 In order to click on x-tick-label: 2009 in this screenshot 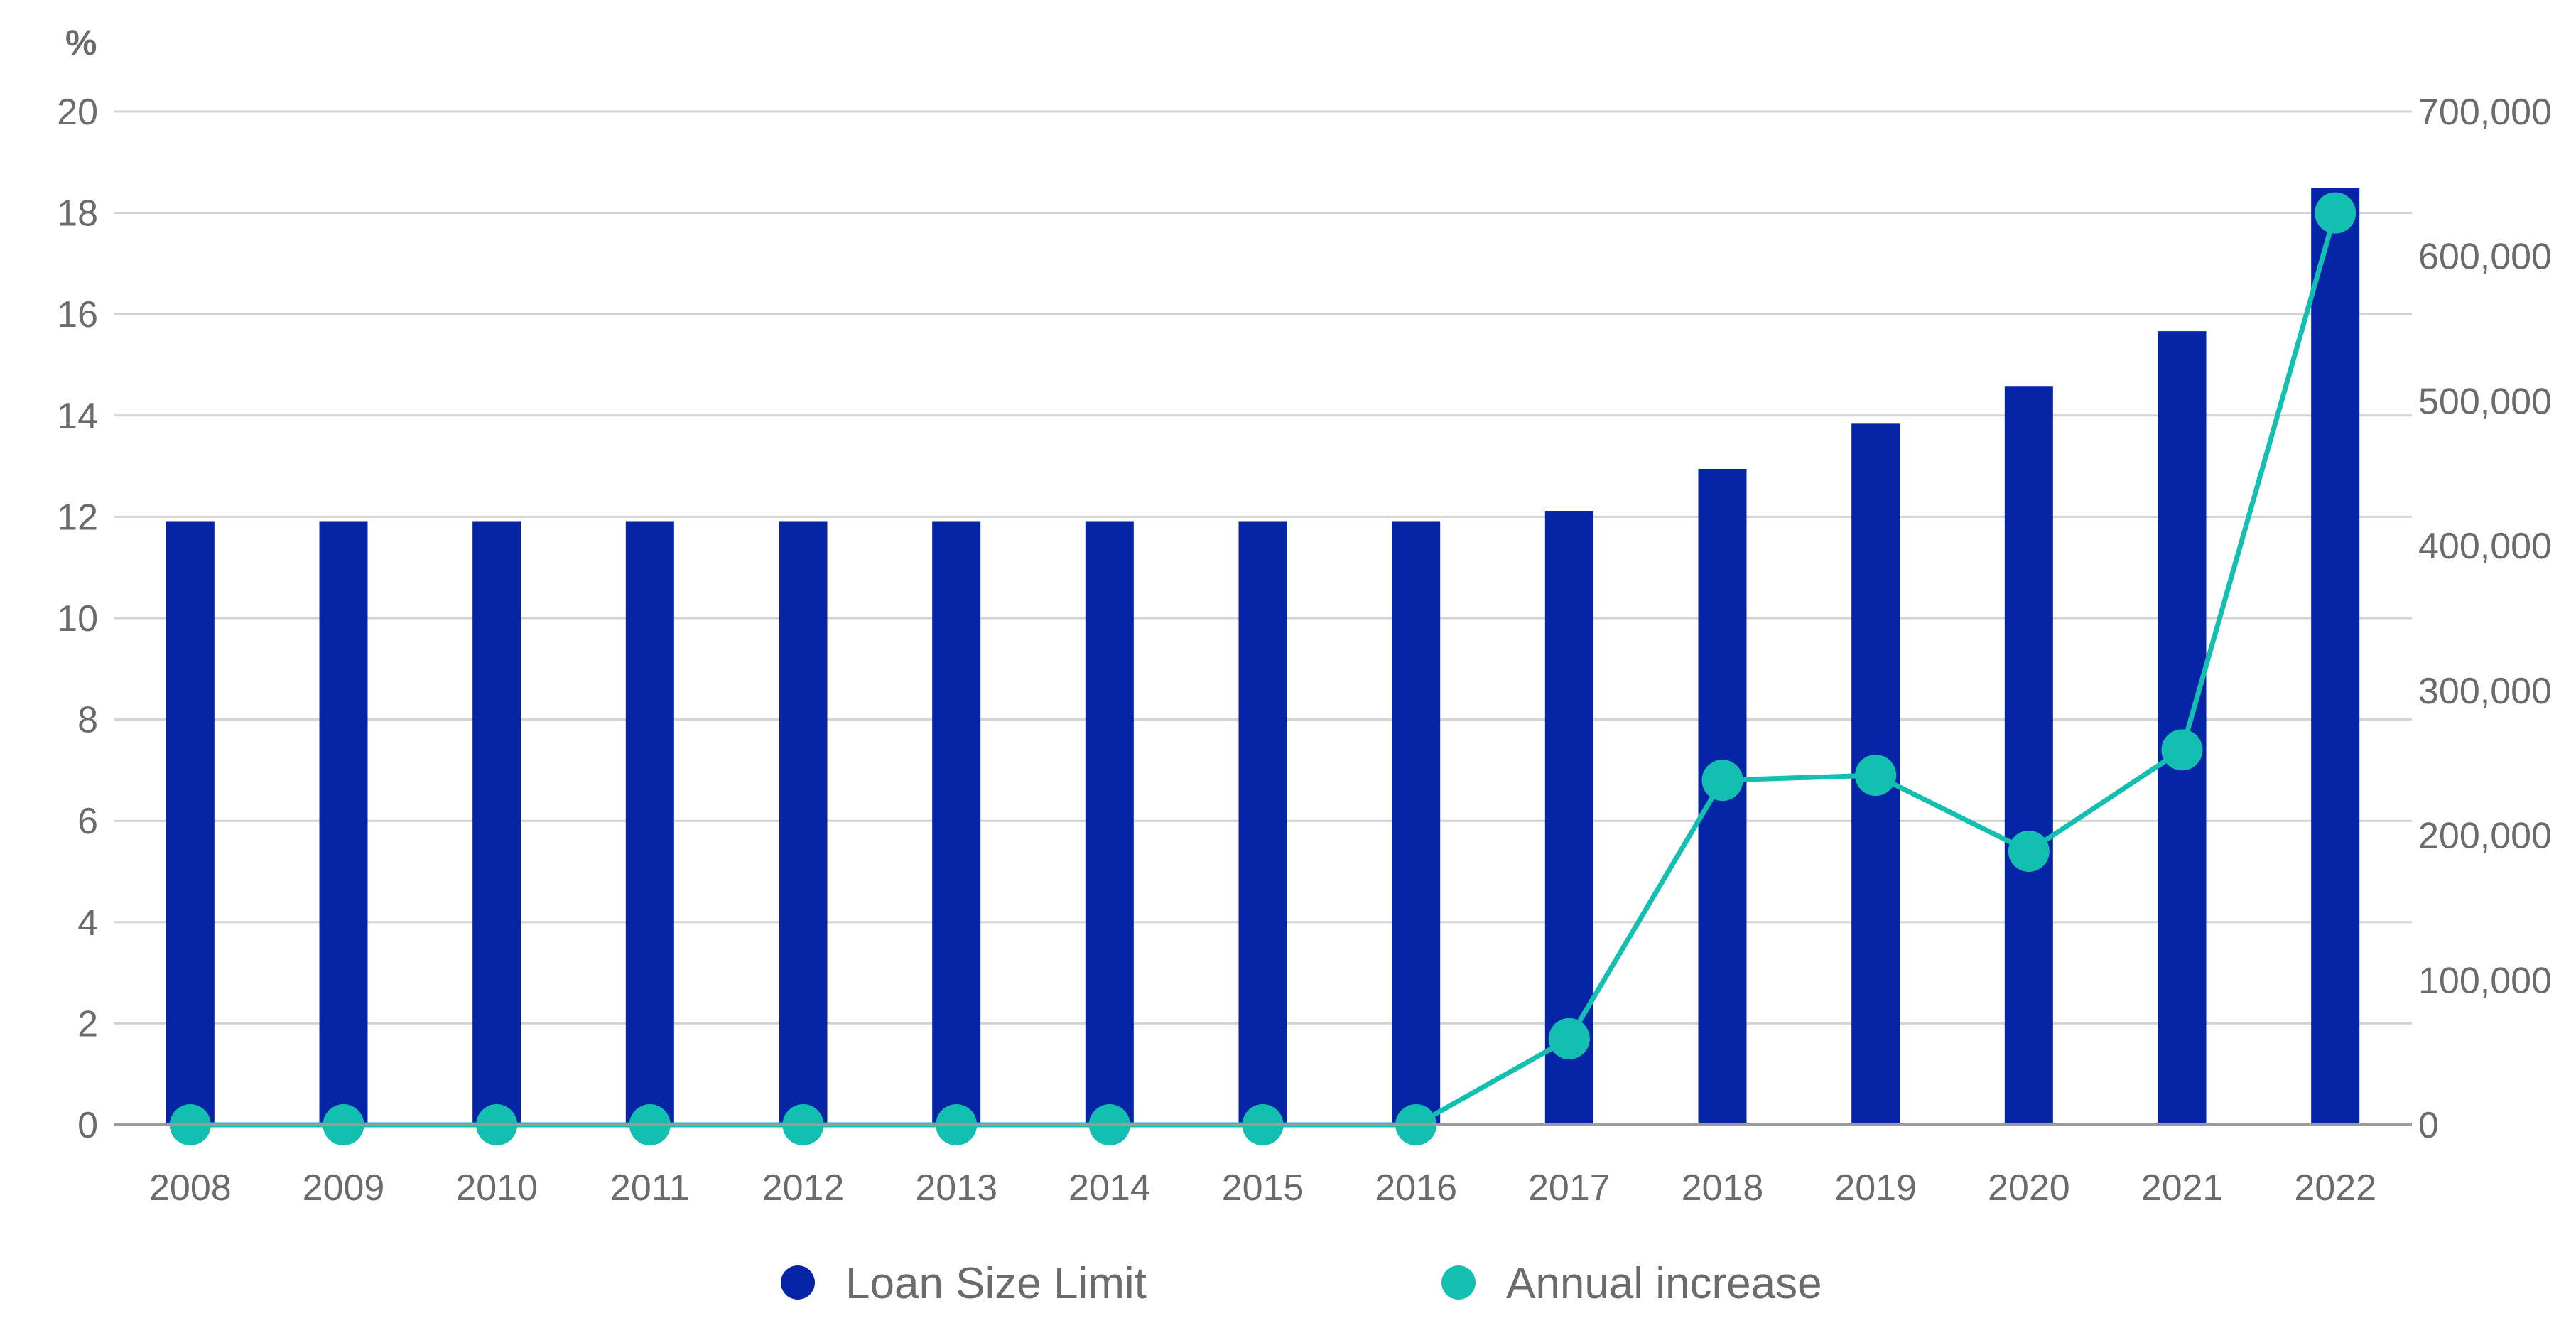, I will do `click(344, 1188)`.